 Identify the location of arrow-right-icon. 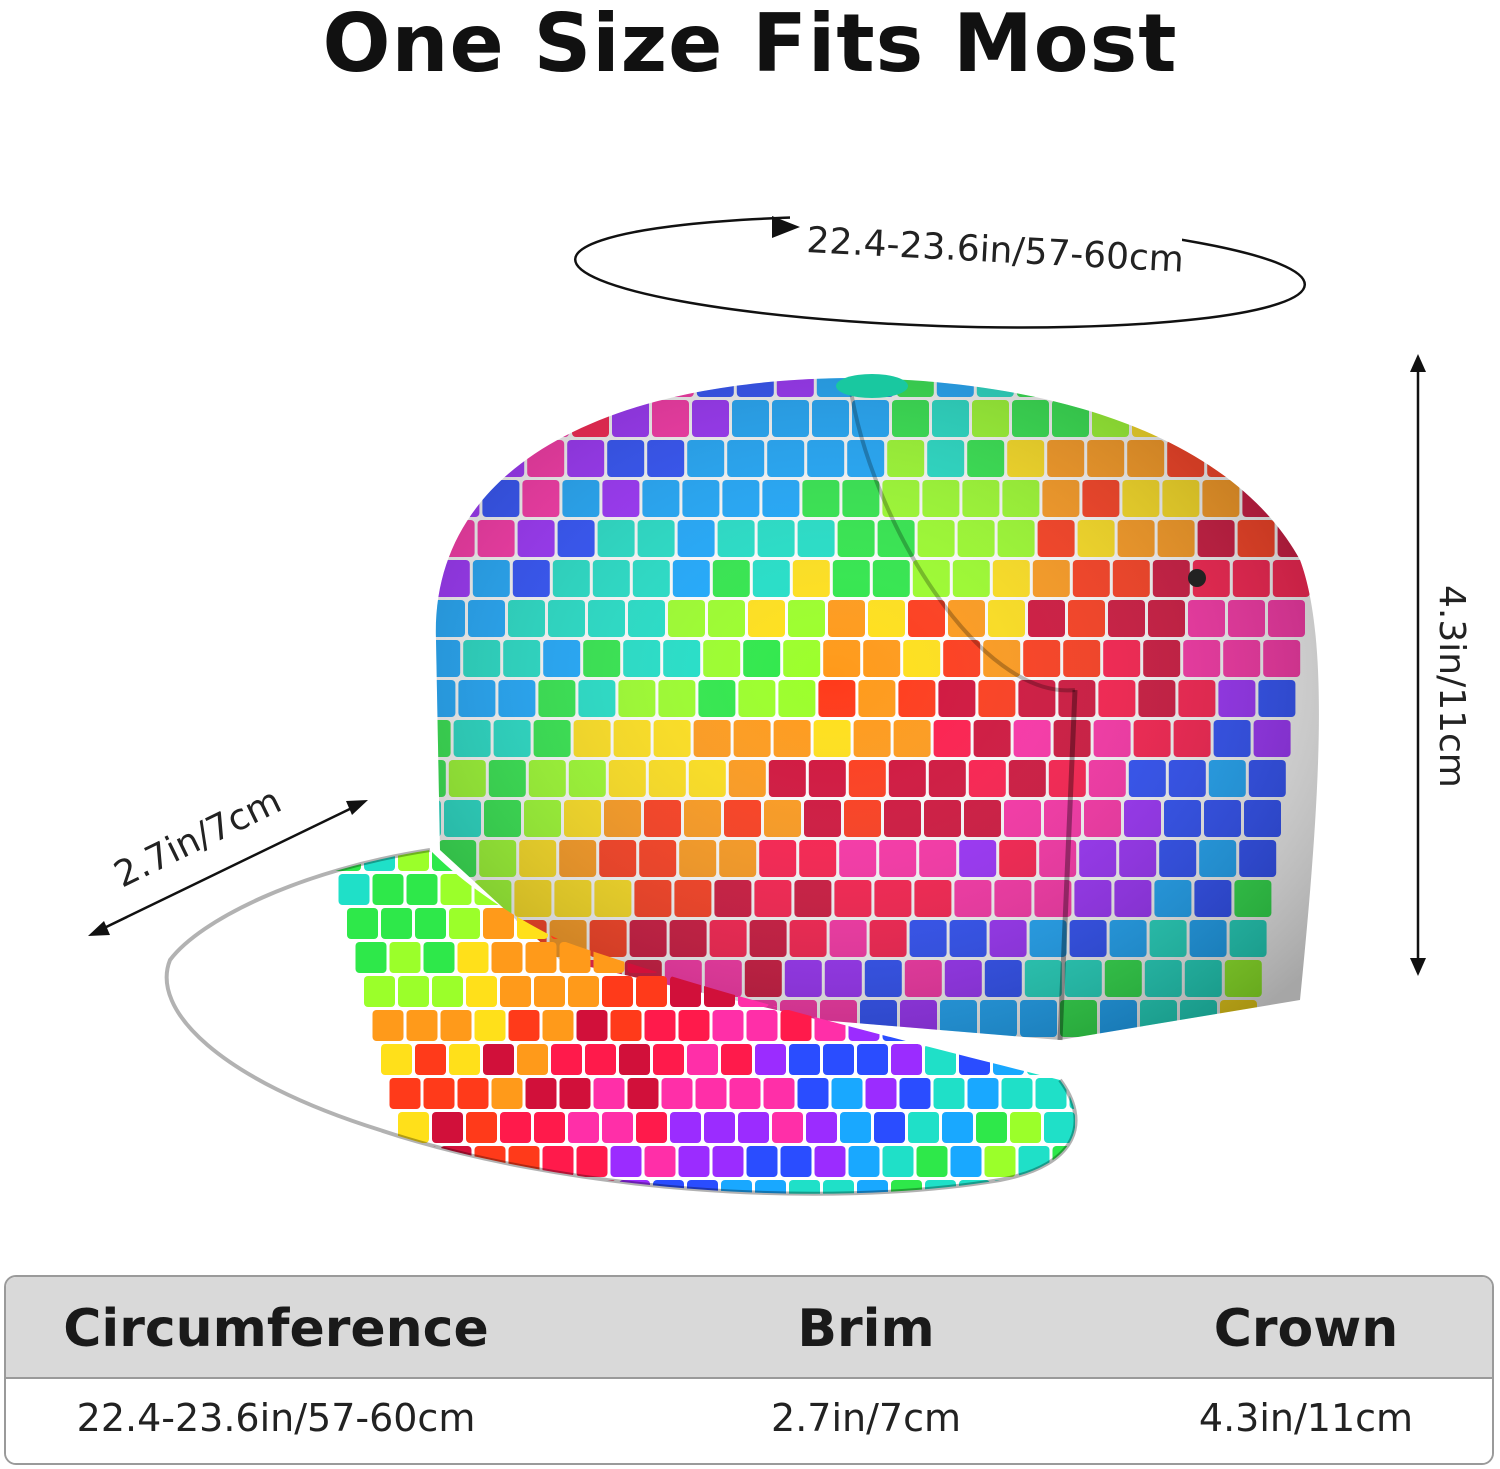
(786, 227).